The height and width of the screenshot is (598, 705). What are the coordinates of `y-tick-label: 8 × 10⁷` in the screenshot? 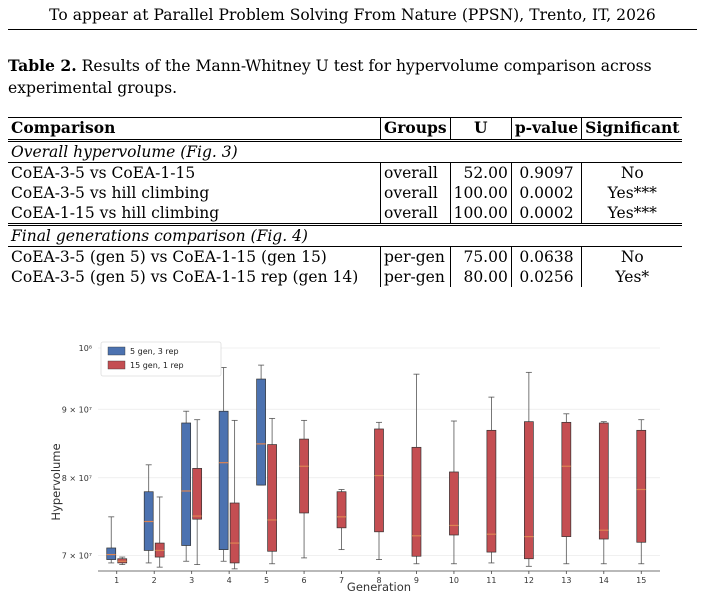 It's located at (77, 478).